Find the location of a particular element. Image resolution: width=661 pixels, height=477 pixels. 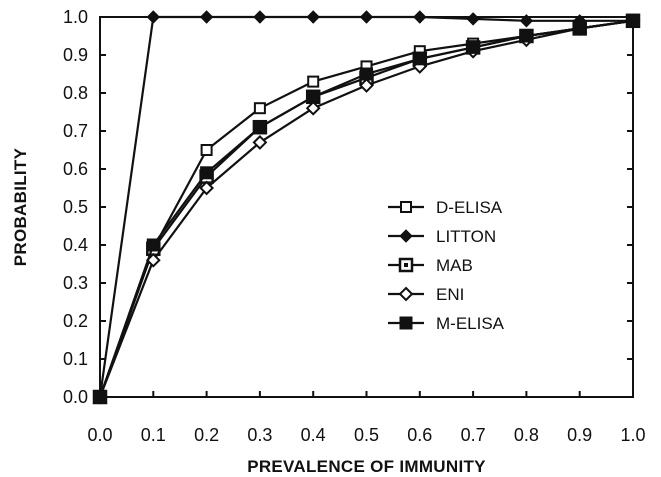

x-axis-title: PREVALENCE OF IMMUNITY is located at coordinates (366, 466).